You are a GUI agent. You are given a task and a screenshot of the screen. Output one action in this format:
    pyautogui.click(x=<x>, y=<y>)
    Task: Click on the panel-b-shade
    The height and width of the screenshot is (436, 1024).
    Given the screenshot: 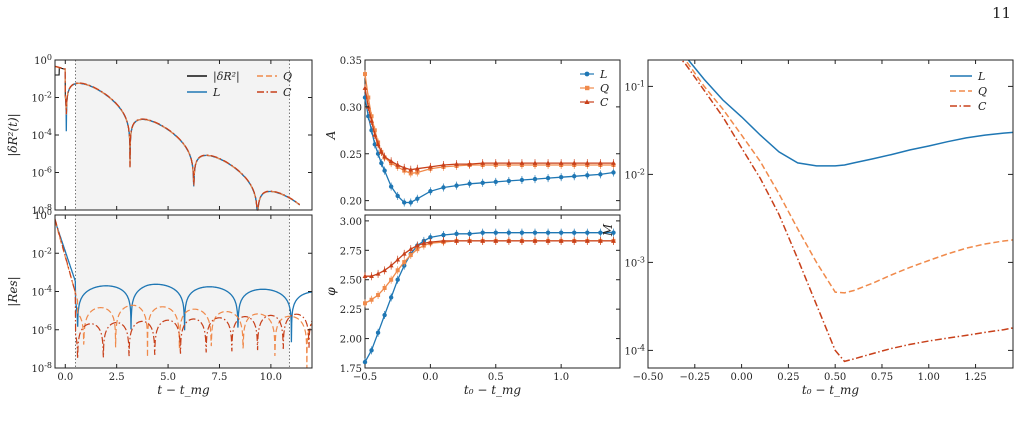 What is the action you would take?
    pyautogui.click(x=182, y=291)
    